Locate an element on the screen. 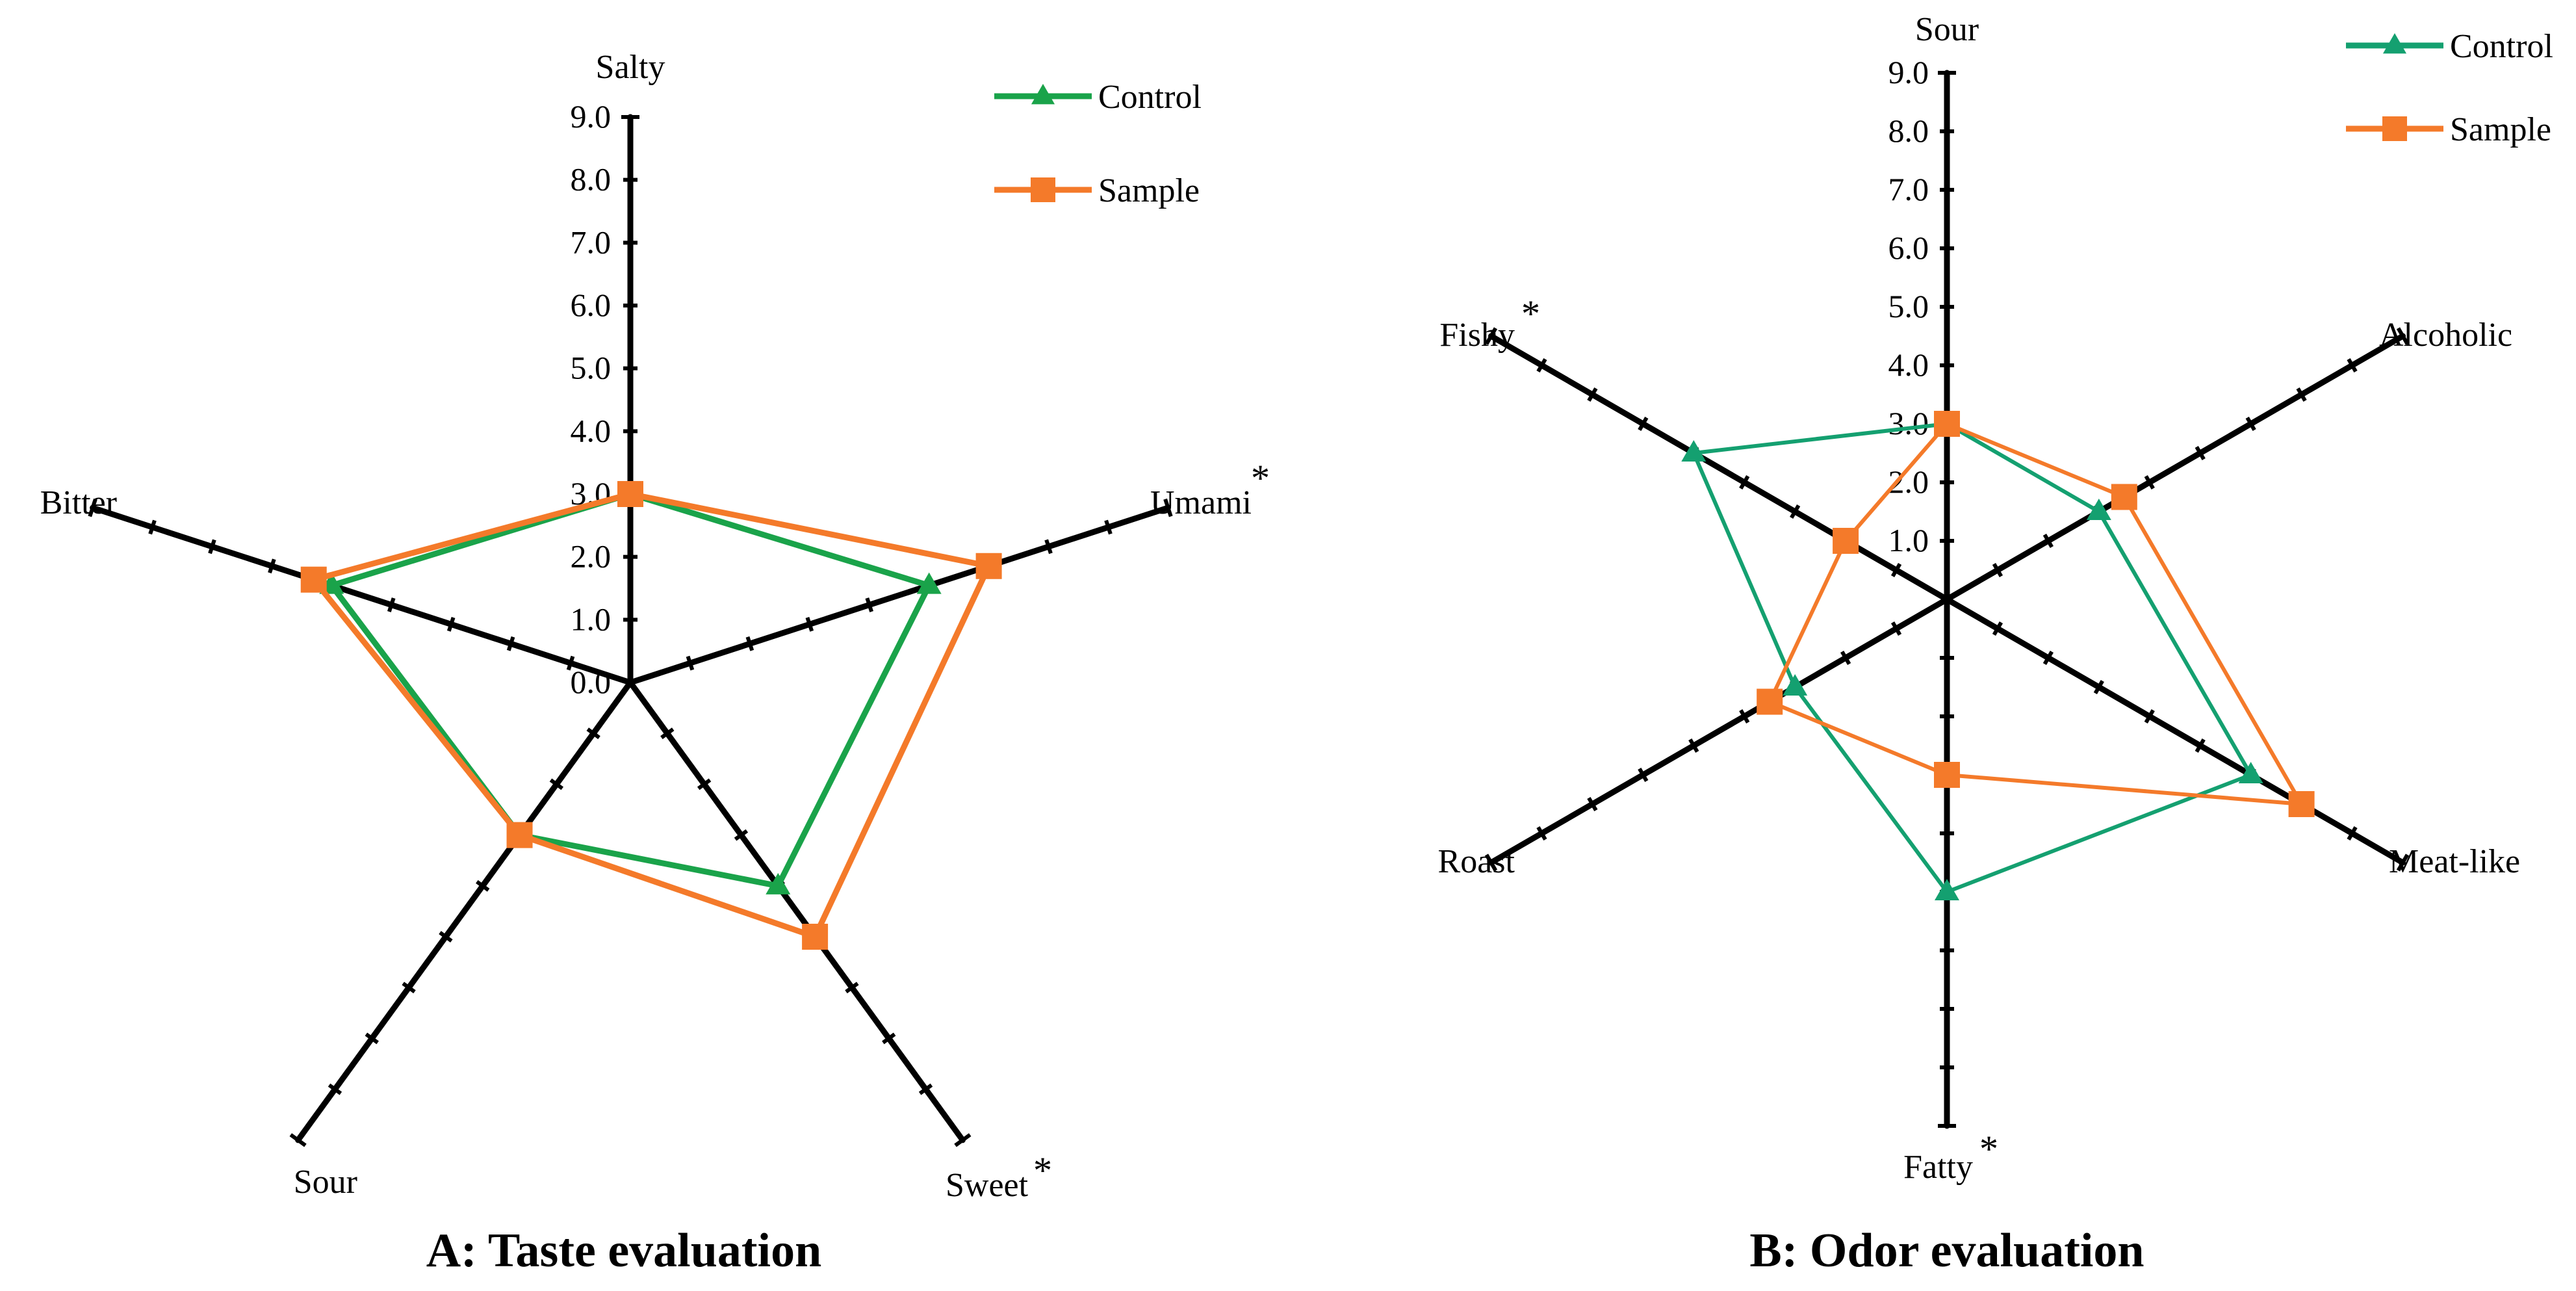 The image size is (2576, 1291). axis-label-alcoholic: Alcoholic is located at coordinates (2445, 335).